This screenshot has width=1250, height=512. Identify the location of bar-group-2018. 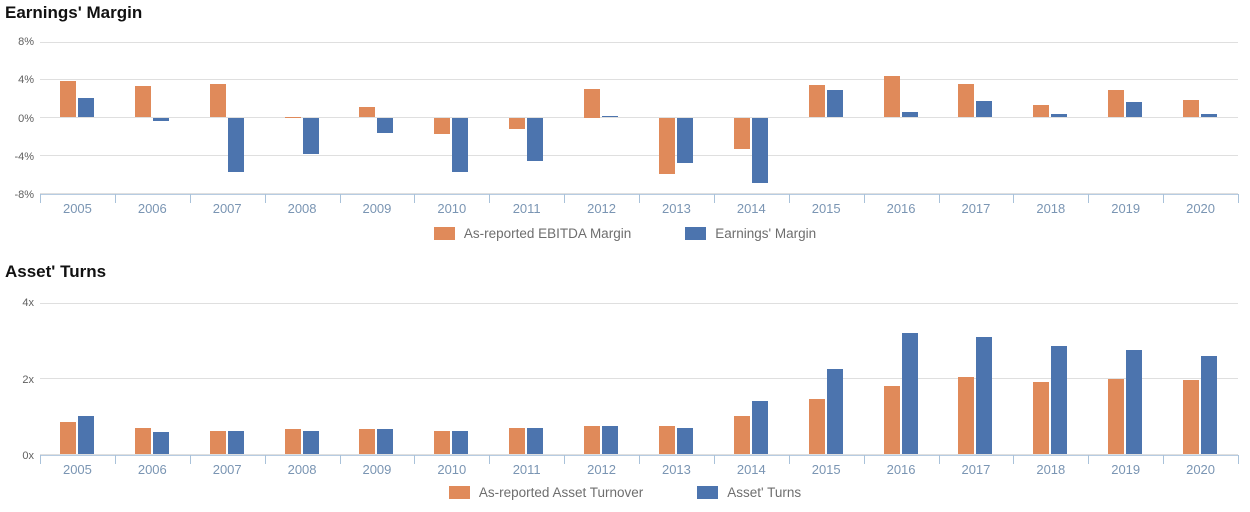
(1050, 383).